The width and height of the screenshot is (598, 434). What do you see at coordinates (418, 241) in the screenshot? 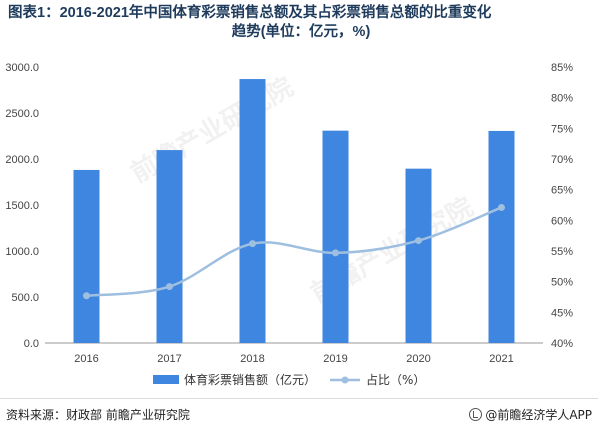
I see `share-point-2020` at bounding box center [418, 241].